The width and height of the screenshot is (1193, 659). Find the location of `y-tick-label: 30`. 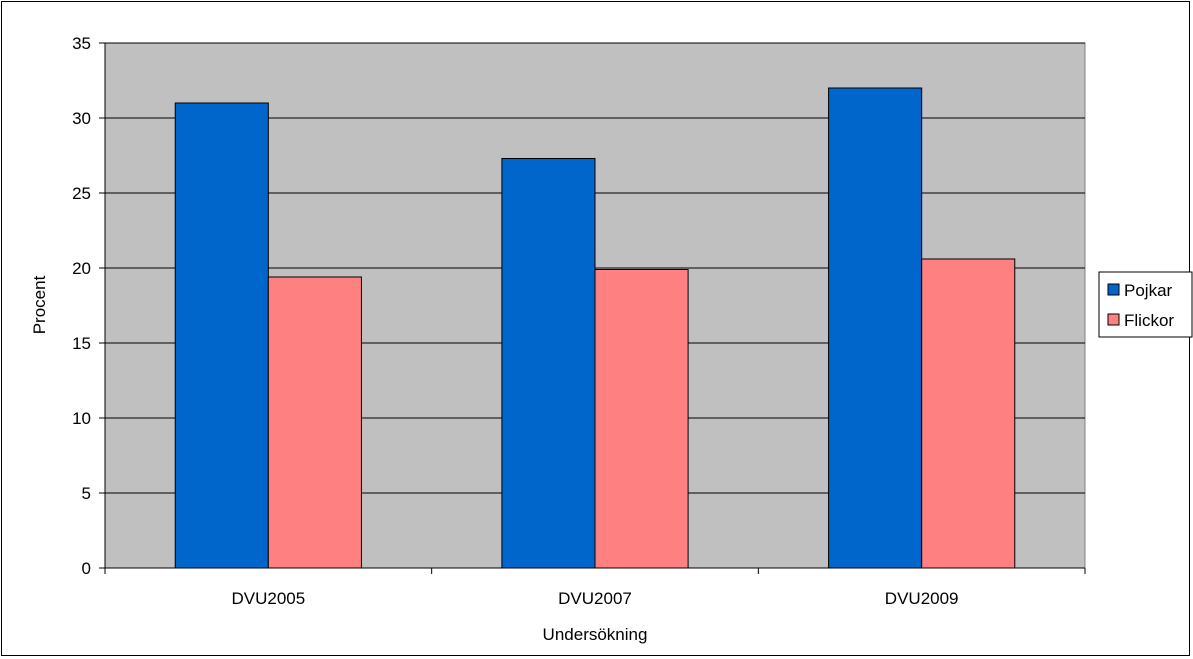

y-tick-label: 30 is located at coordinates (81, 118).